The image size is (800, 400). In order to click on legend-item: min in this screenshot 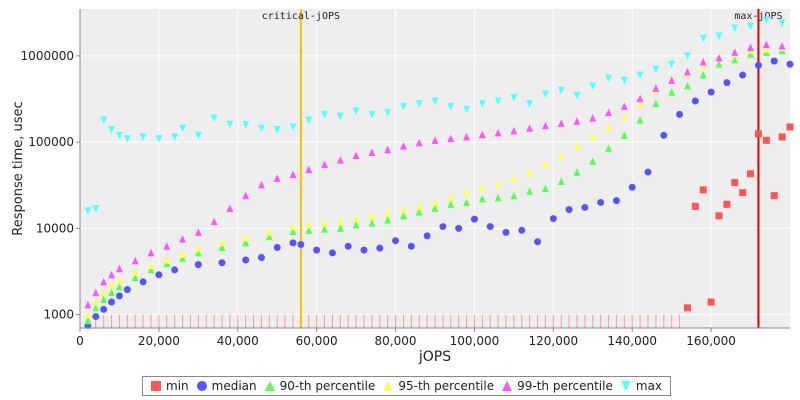, I will do `click(170, 386)`.